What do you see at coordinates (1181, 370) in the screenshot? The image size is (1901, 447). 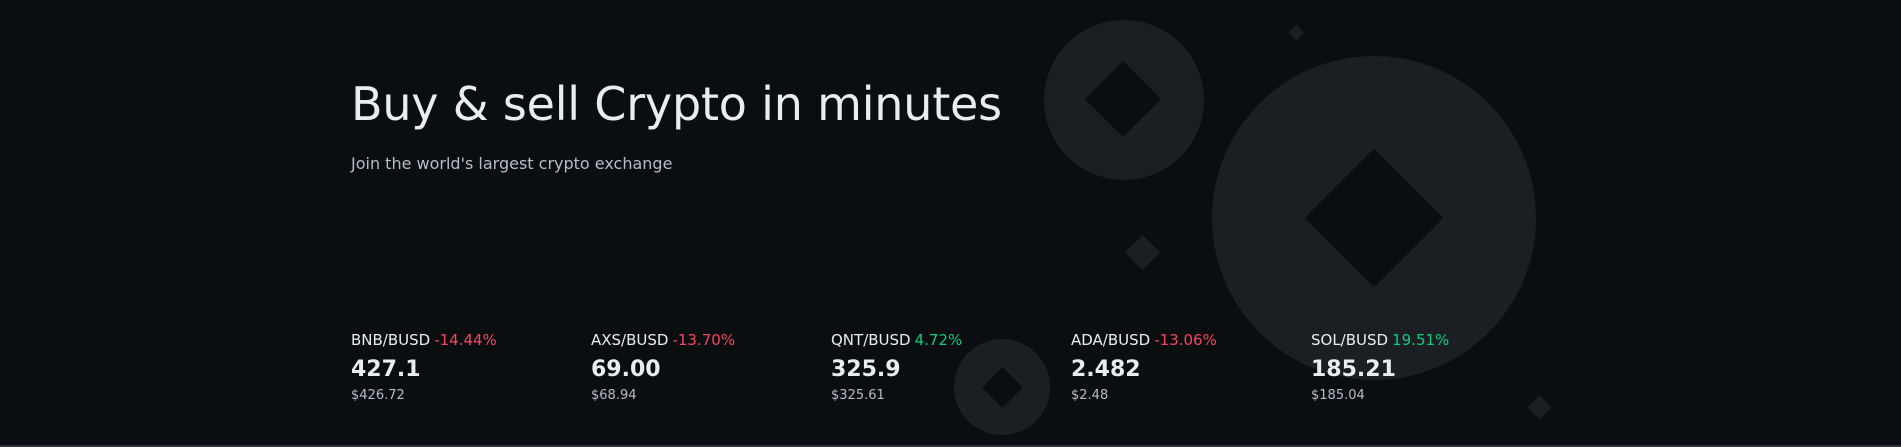 I see `market-card-ada: ADA/BUSD -13.06% 2.482 $2.48` at bounding box center [1181, 370].